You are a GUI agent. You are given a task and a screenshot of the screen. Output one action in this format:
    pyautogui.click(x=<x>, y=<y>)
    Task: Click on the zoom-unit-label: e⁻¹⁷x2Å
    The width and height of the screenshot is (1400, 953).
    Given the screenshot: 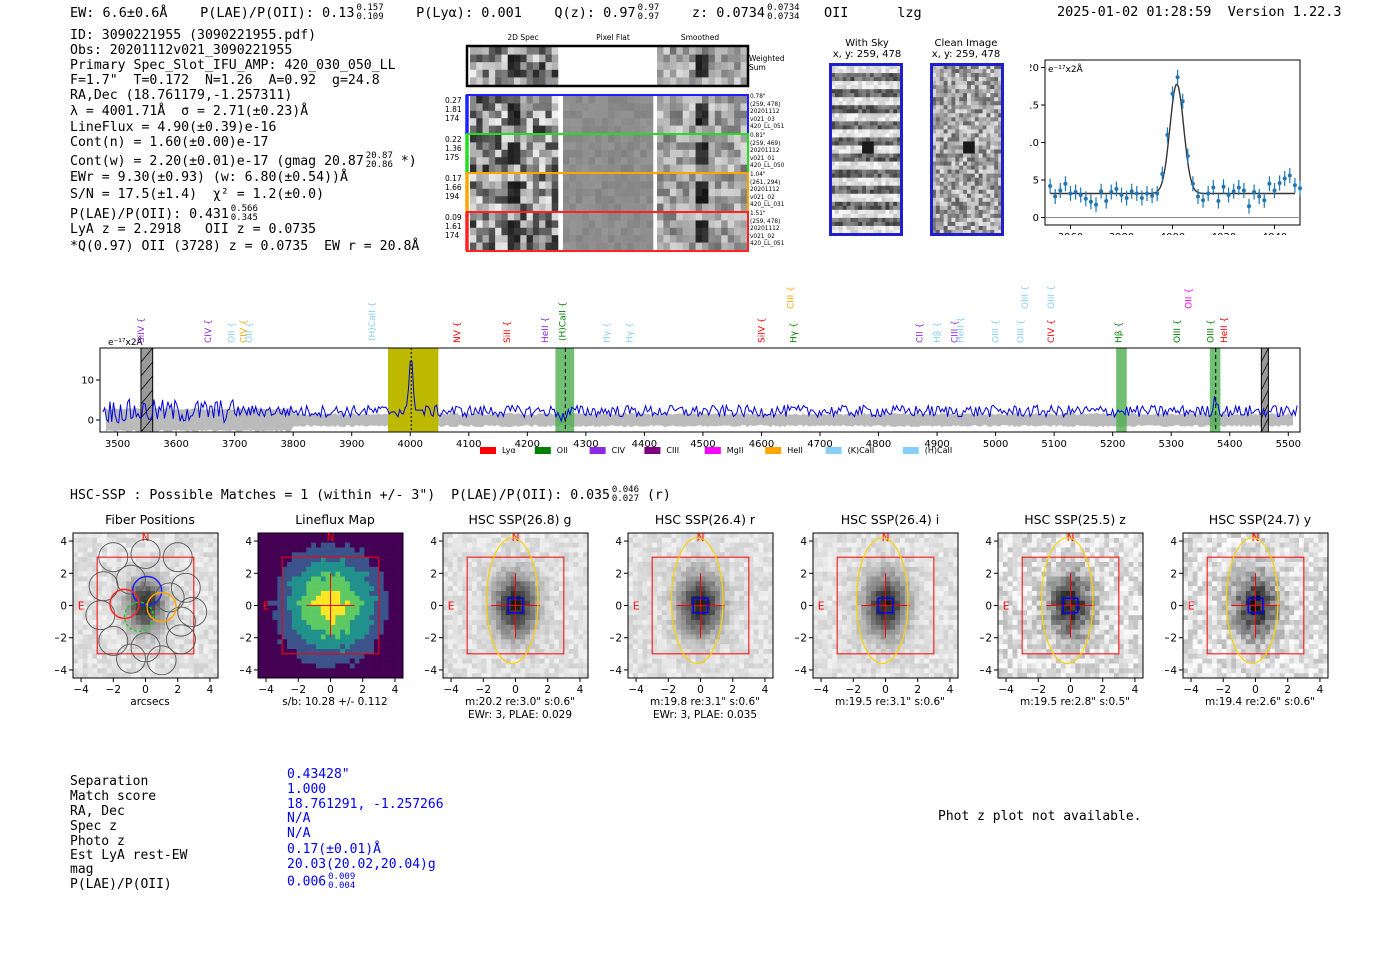 What is the action you would take?
    pyautogui.click(x=1066, y=69)
    